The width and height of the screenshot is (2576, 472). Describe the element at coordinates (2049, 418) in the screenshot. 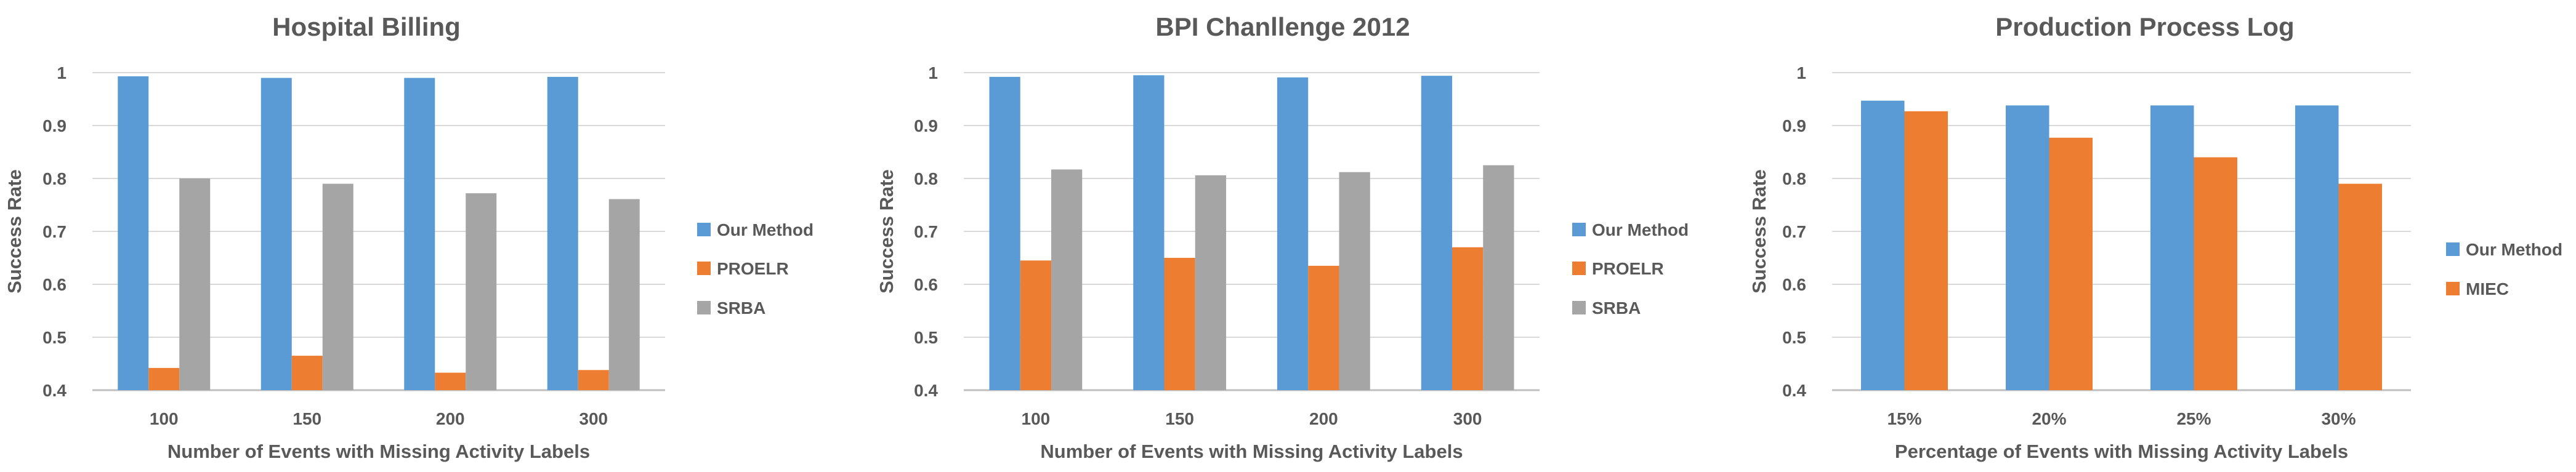

I see `x-tick-label: 20%` at that location.